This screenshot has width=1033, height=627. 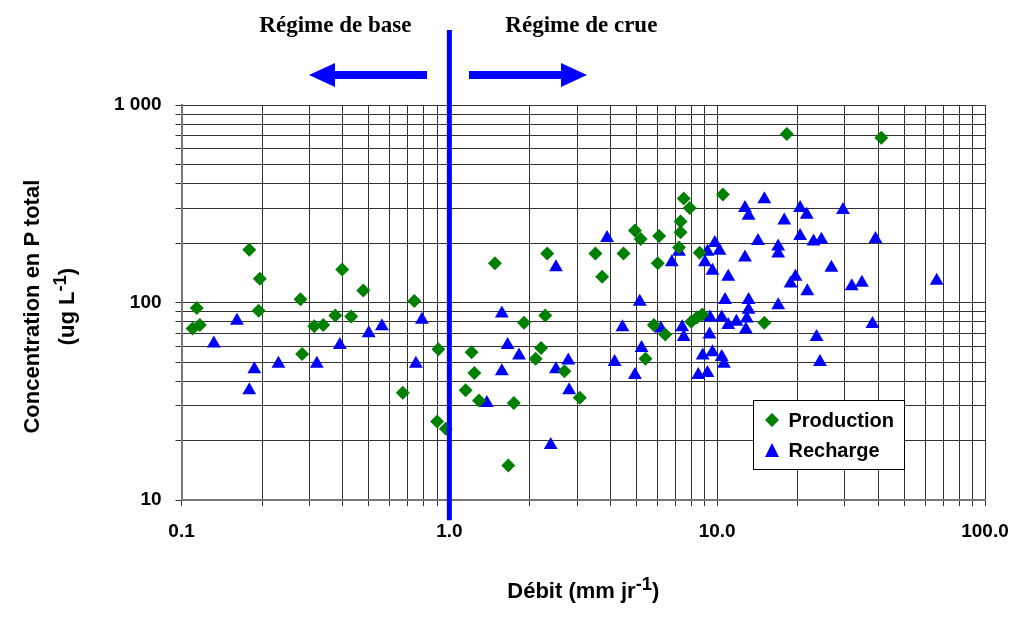 What do you see at coordinates (138, 104) in the screenshot?
I see `y-tick-label: 1 000` at bounding box center [138, 104].